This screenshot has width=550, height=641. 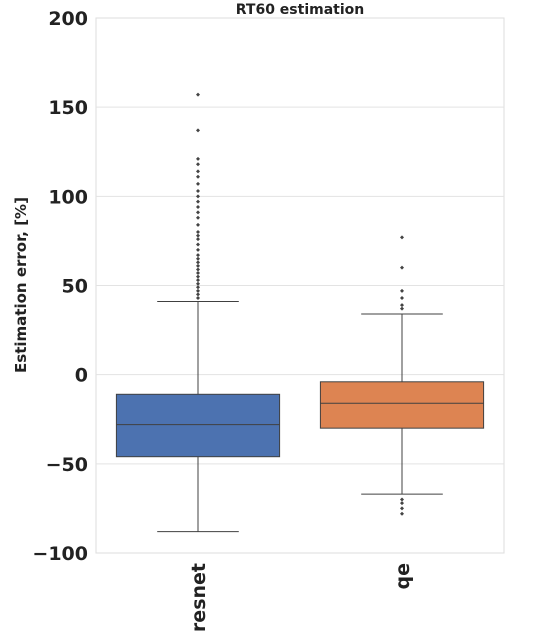 What do you see at coordinates (301, 597) in the screenshot?
I see `x-axis-ticks: resnet qe` at bounding box center [301, 597].